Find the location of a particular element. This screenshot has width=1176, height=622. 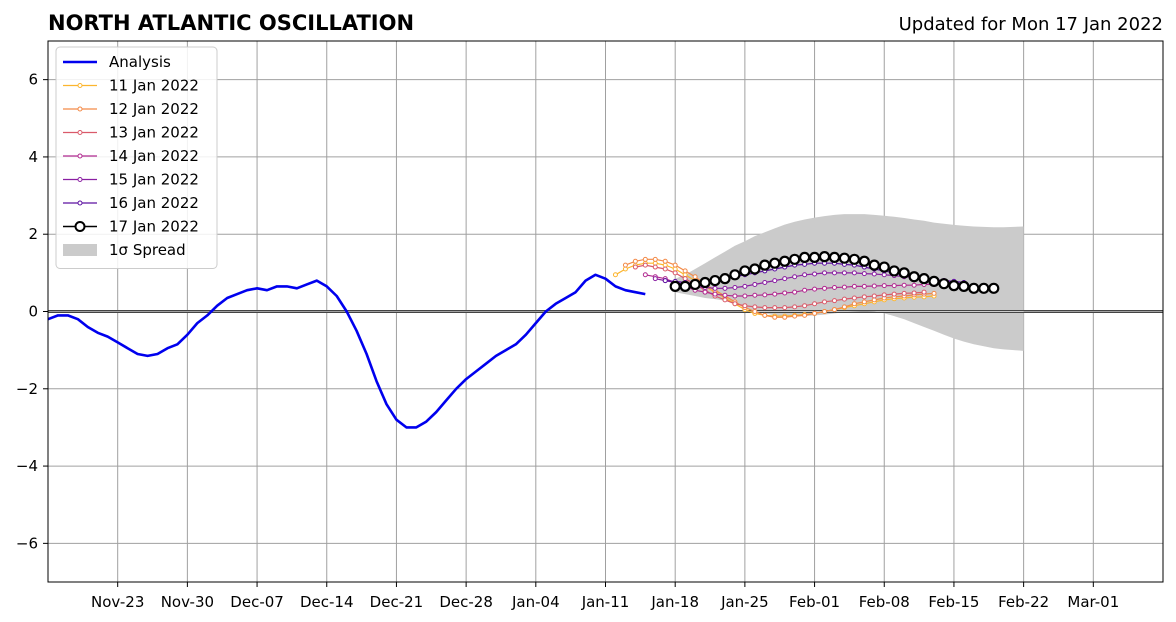

x-tick-label: Jan-04 is located at coordinates (535, 602).